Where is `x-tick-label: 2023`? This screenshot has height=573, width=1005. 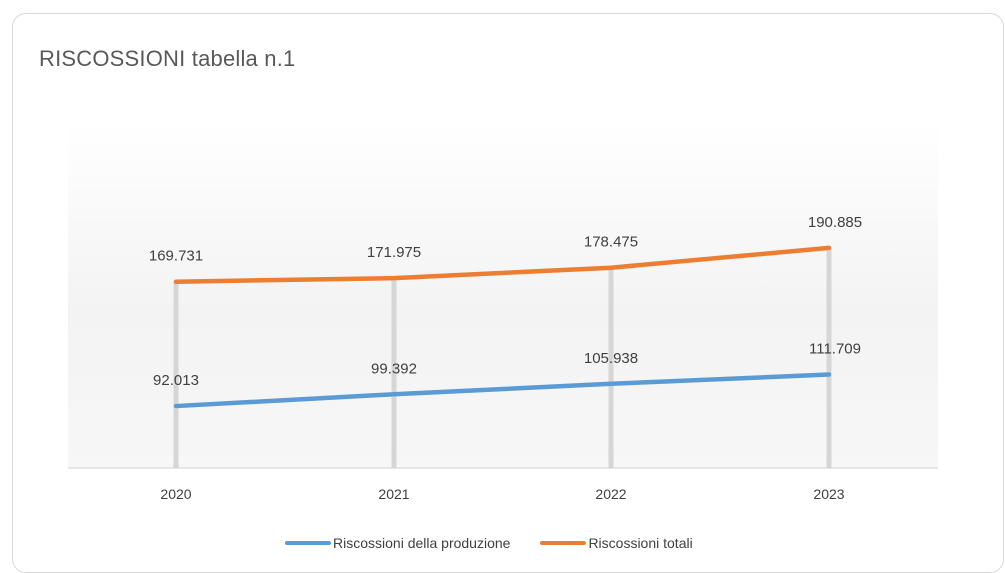
x-tick-label: 2023 is located at coordinates (828, 494).